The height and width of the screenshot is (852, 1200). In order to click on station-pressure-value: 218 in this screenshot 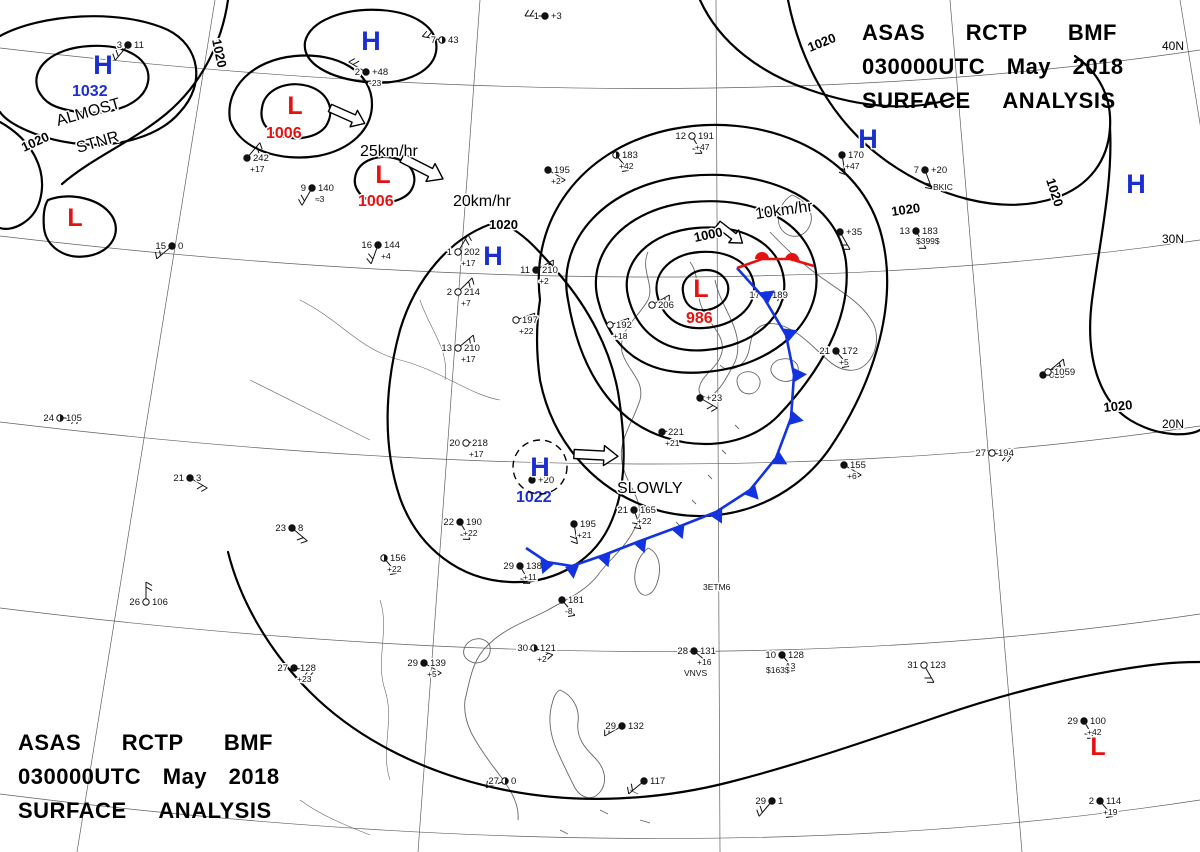, I will do `click(480, 443)`.